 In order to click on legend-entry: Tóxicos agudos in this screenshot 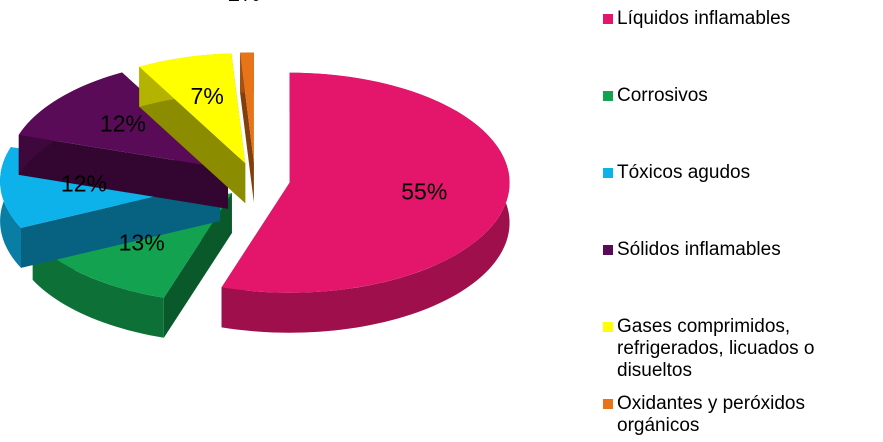, I will do `click(735, 173)`.